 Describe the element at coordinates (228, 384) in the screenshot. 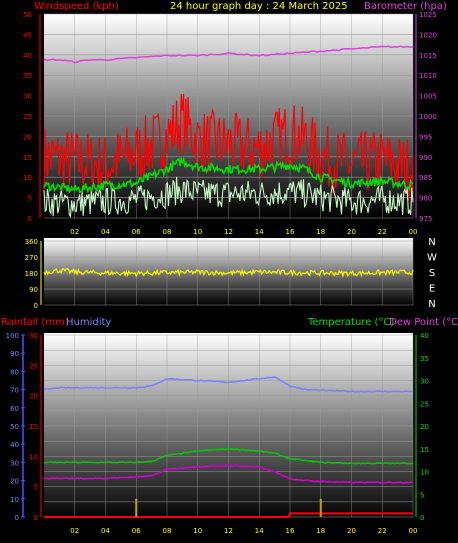

I see `humidity-line` at that location.